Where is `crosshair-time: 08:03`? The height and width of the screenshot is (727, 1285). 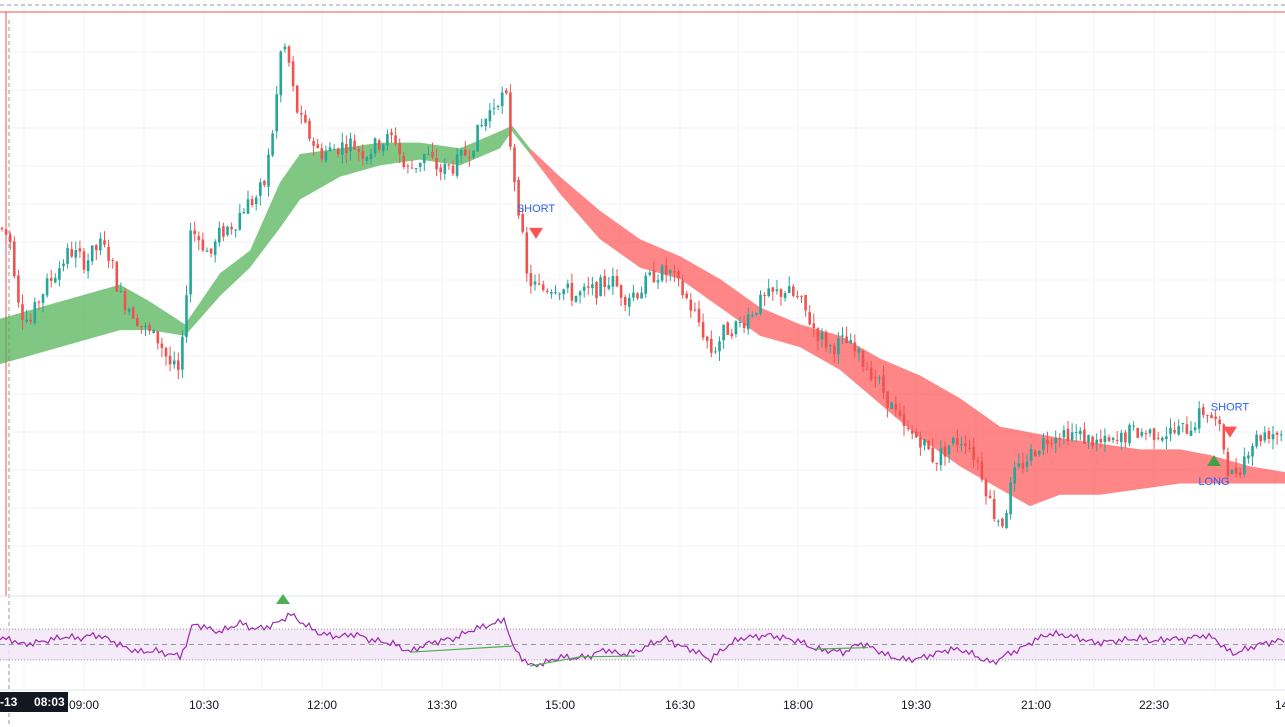
crosshair-time: 08:03 is located at coordinates (49, 702).